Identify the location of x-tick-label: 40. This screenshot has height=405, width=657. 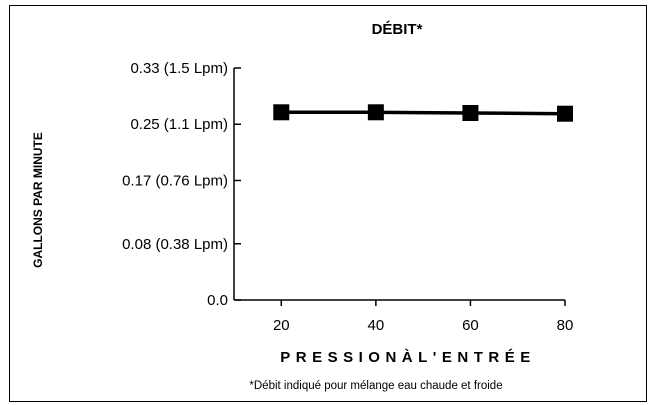
(376, 325).